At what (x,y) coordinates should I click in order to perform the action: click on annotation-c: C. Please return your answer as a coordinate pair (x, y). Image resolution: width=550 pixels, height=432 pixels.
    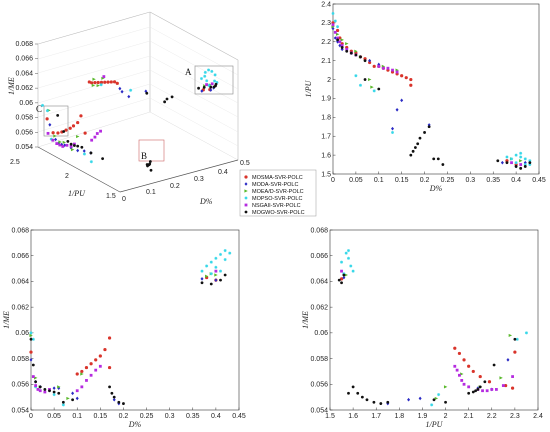
    Looking at the image, I should click on (39, 109).